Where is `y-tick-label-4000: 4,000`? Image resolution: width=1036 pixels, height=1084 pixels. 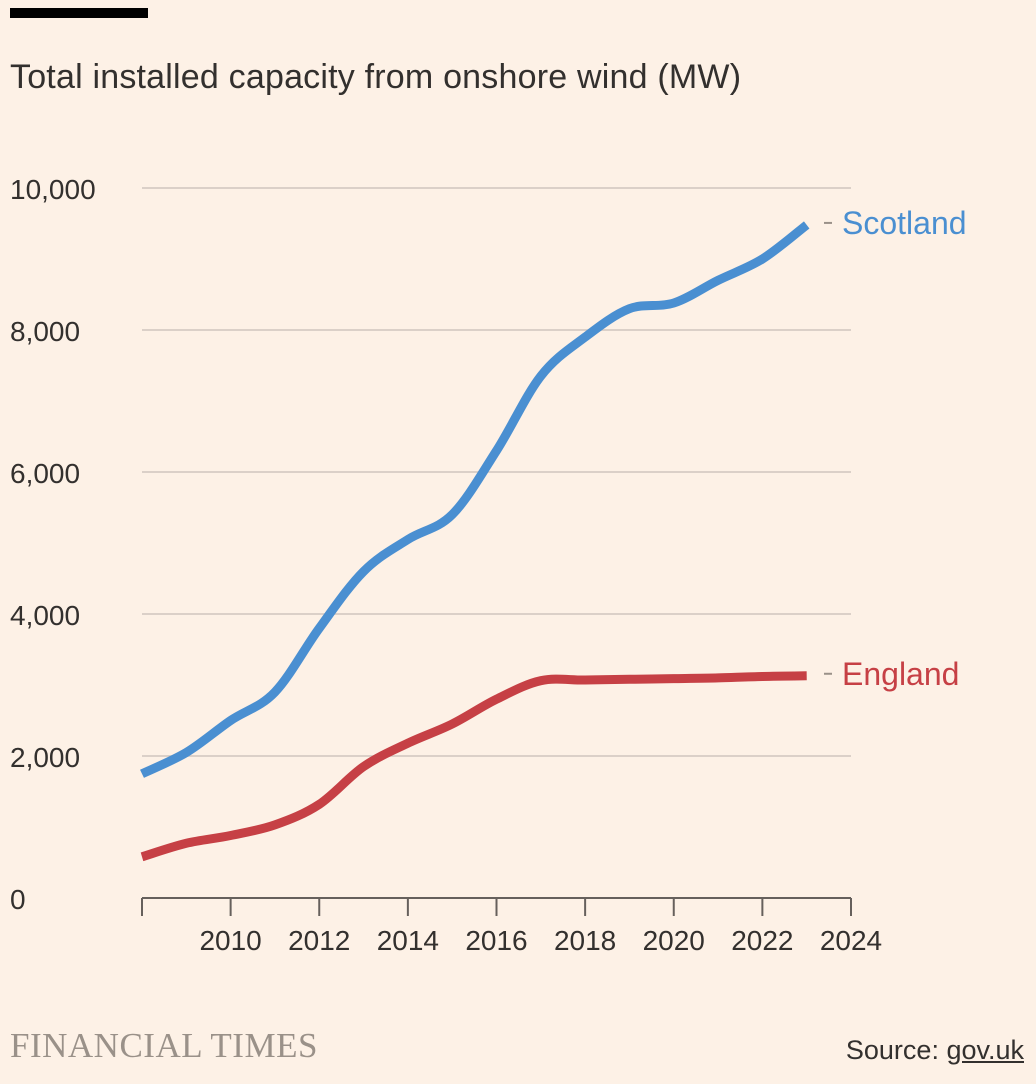
y-tick-label-4000: 4,000 is located at coordinates (45, 615).